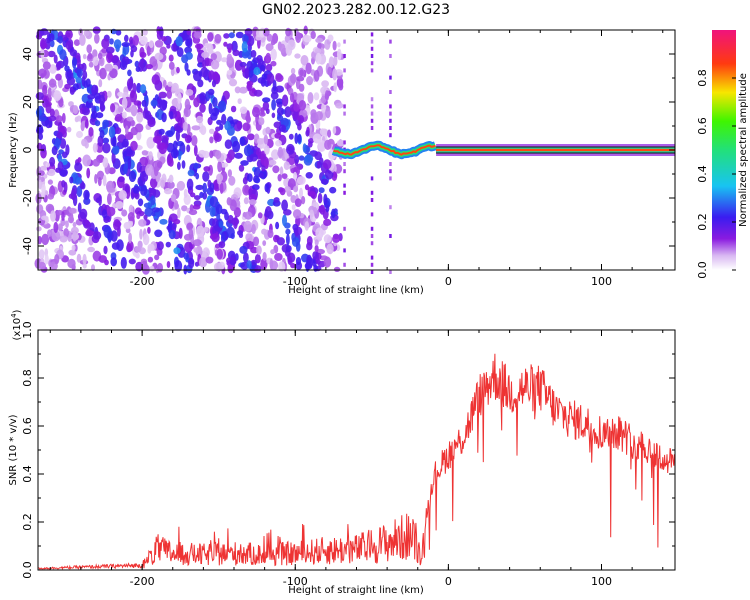 This screenshot has width=750, height=600. I want to click on spectrogram-y-label: Frequency (Hz), so click(13, 150).